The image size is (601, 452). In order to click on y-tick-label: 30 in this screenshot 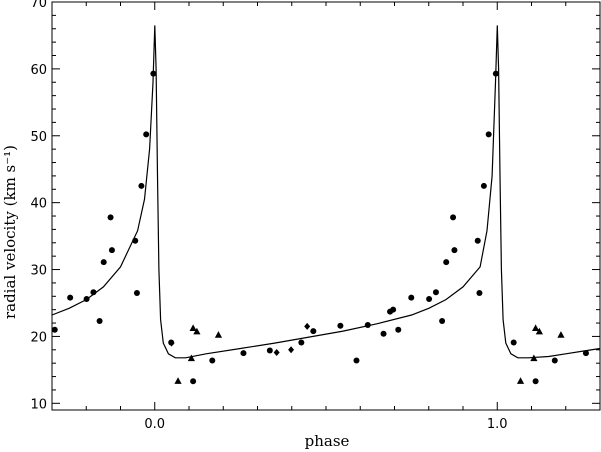, I will do `click(38, 271)`.